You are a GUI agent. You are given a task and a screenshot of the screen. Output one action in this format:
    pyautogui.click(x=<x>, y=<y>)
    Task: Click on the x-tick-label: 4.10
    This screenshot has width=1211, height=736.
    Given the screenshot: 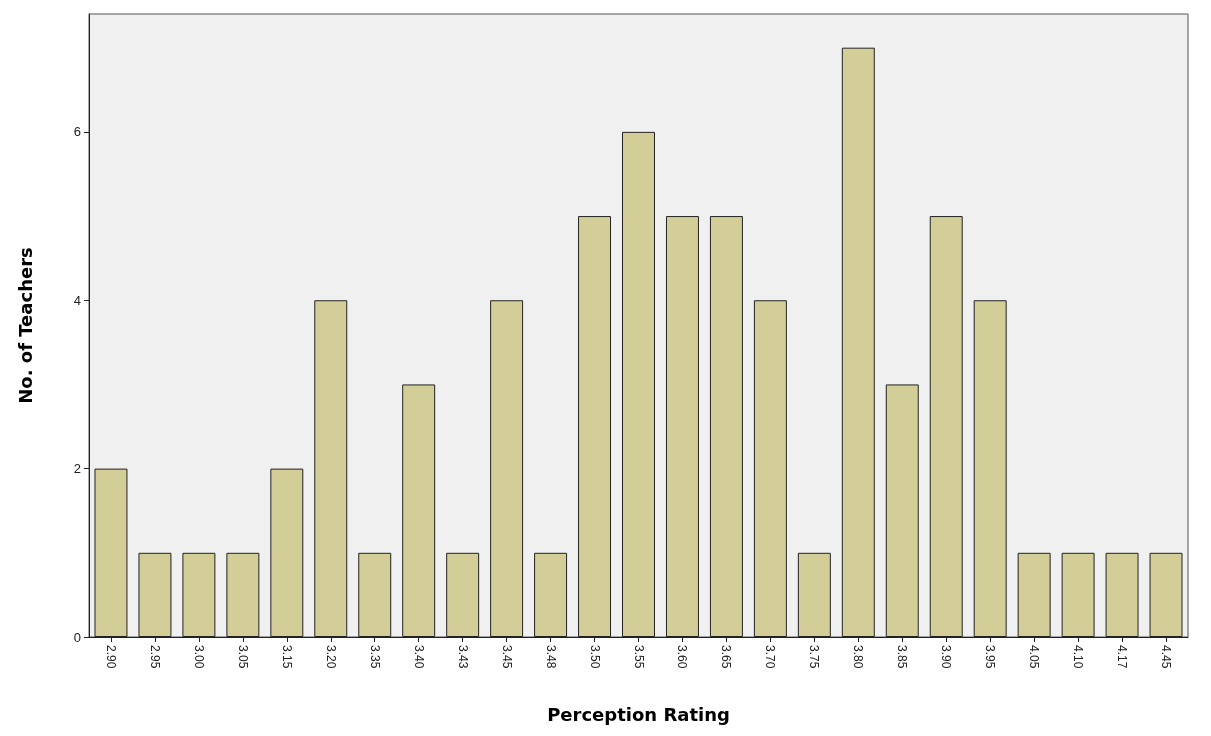 What is the action you would take?
    pyautogui.click(x=1078, y=657)
    